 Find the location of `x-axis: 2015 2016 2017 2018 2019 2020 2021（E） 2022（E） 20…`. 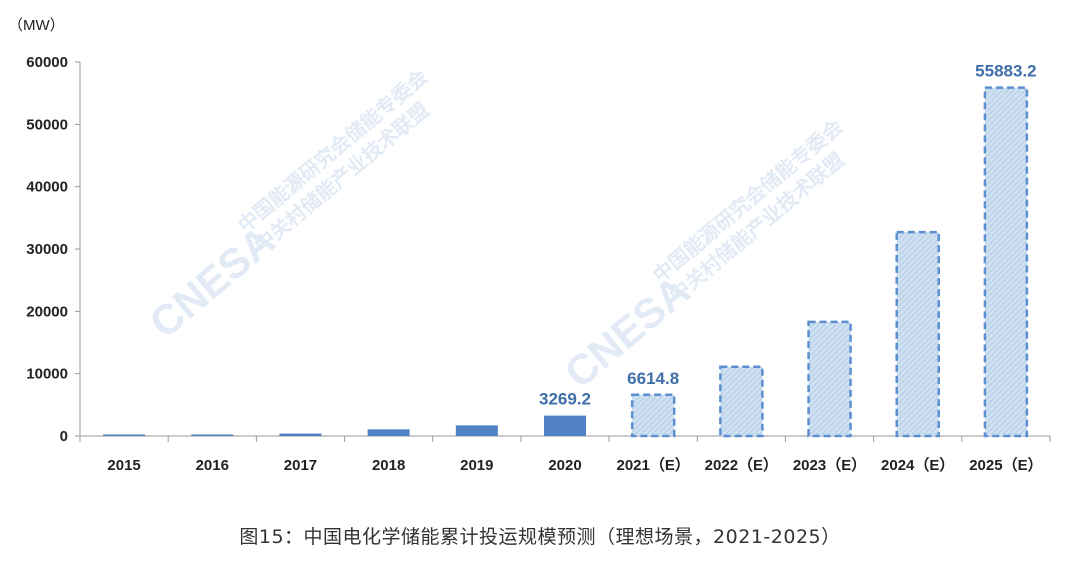

x-axis: 2015 2016 2017 2018 2019 2020 2021（E） 2022（E） 20… is located at coordinates (565, 454).